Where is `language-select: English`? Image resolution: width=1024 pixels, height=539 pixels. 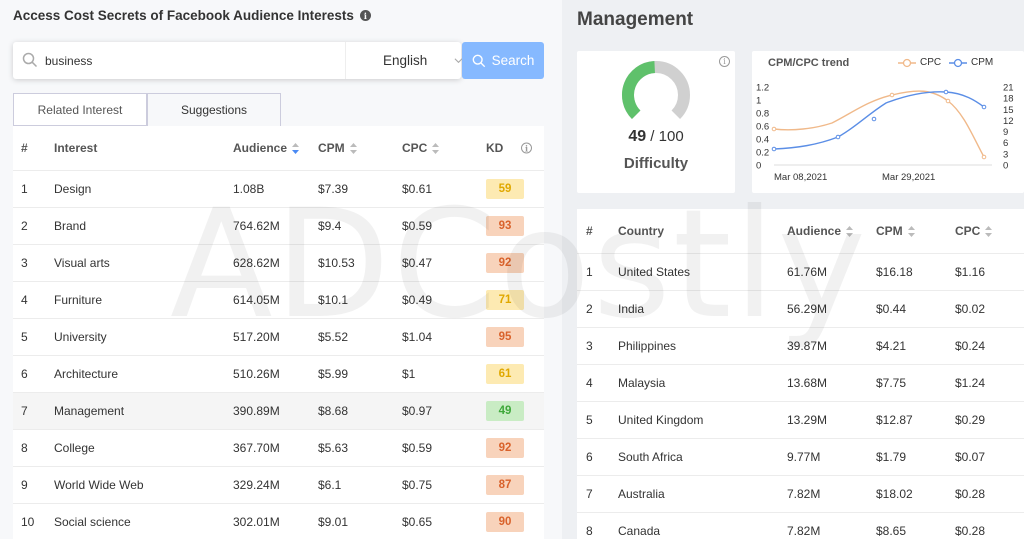
language-select: English is located at coordinates (409, 60).